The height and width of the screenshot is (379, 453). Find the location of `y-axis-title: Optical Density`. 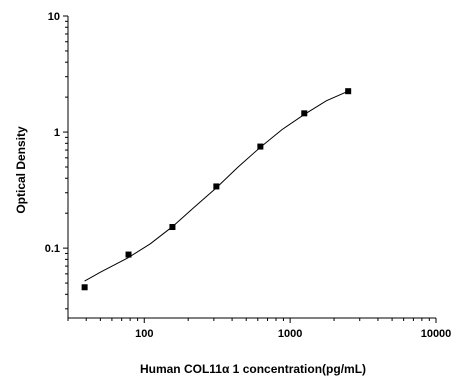

y-axis-title: Optical Density is located at coordinates (21, 170).